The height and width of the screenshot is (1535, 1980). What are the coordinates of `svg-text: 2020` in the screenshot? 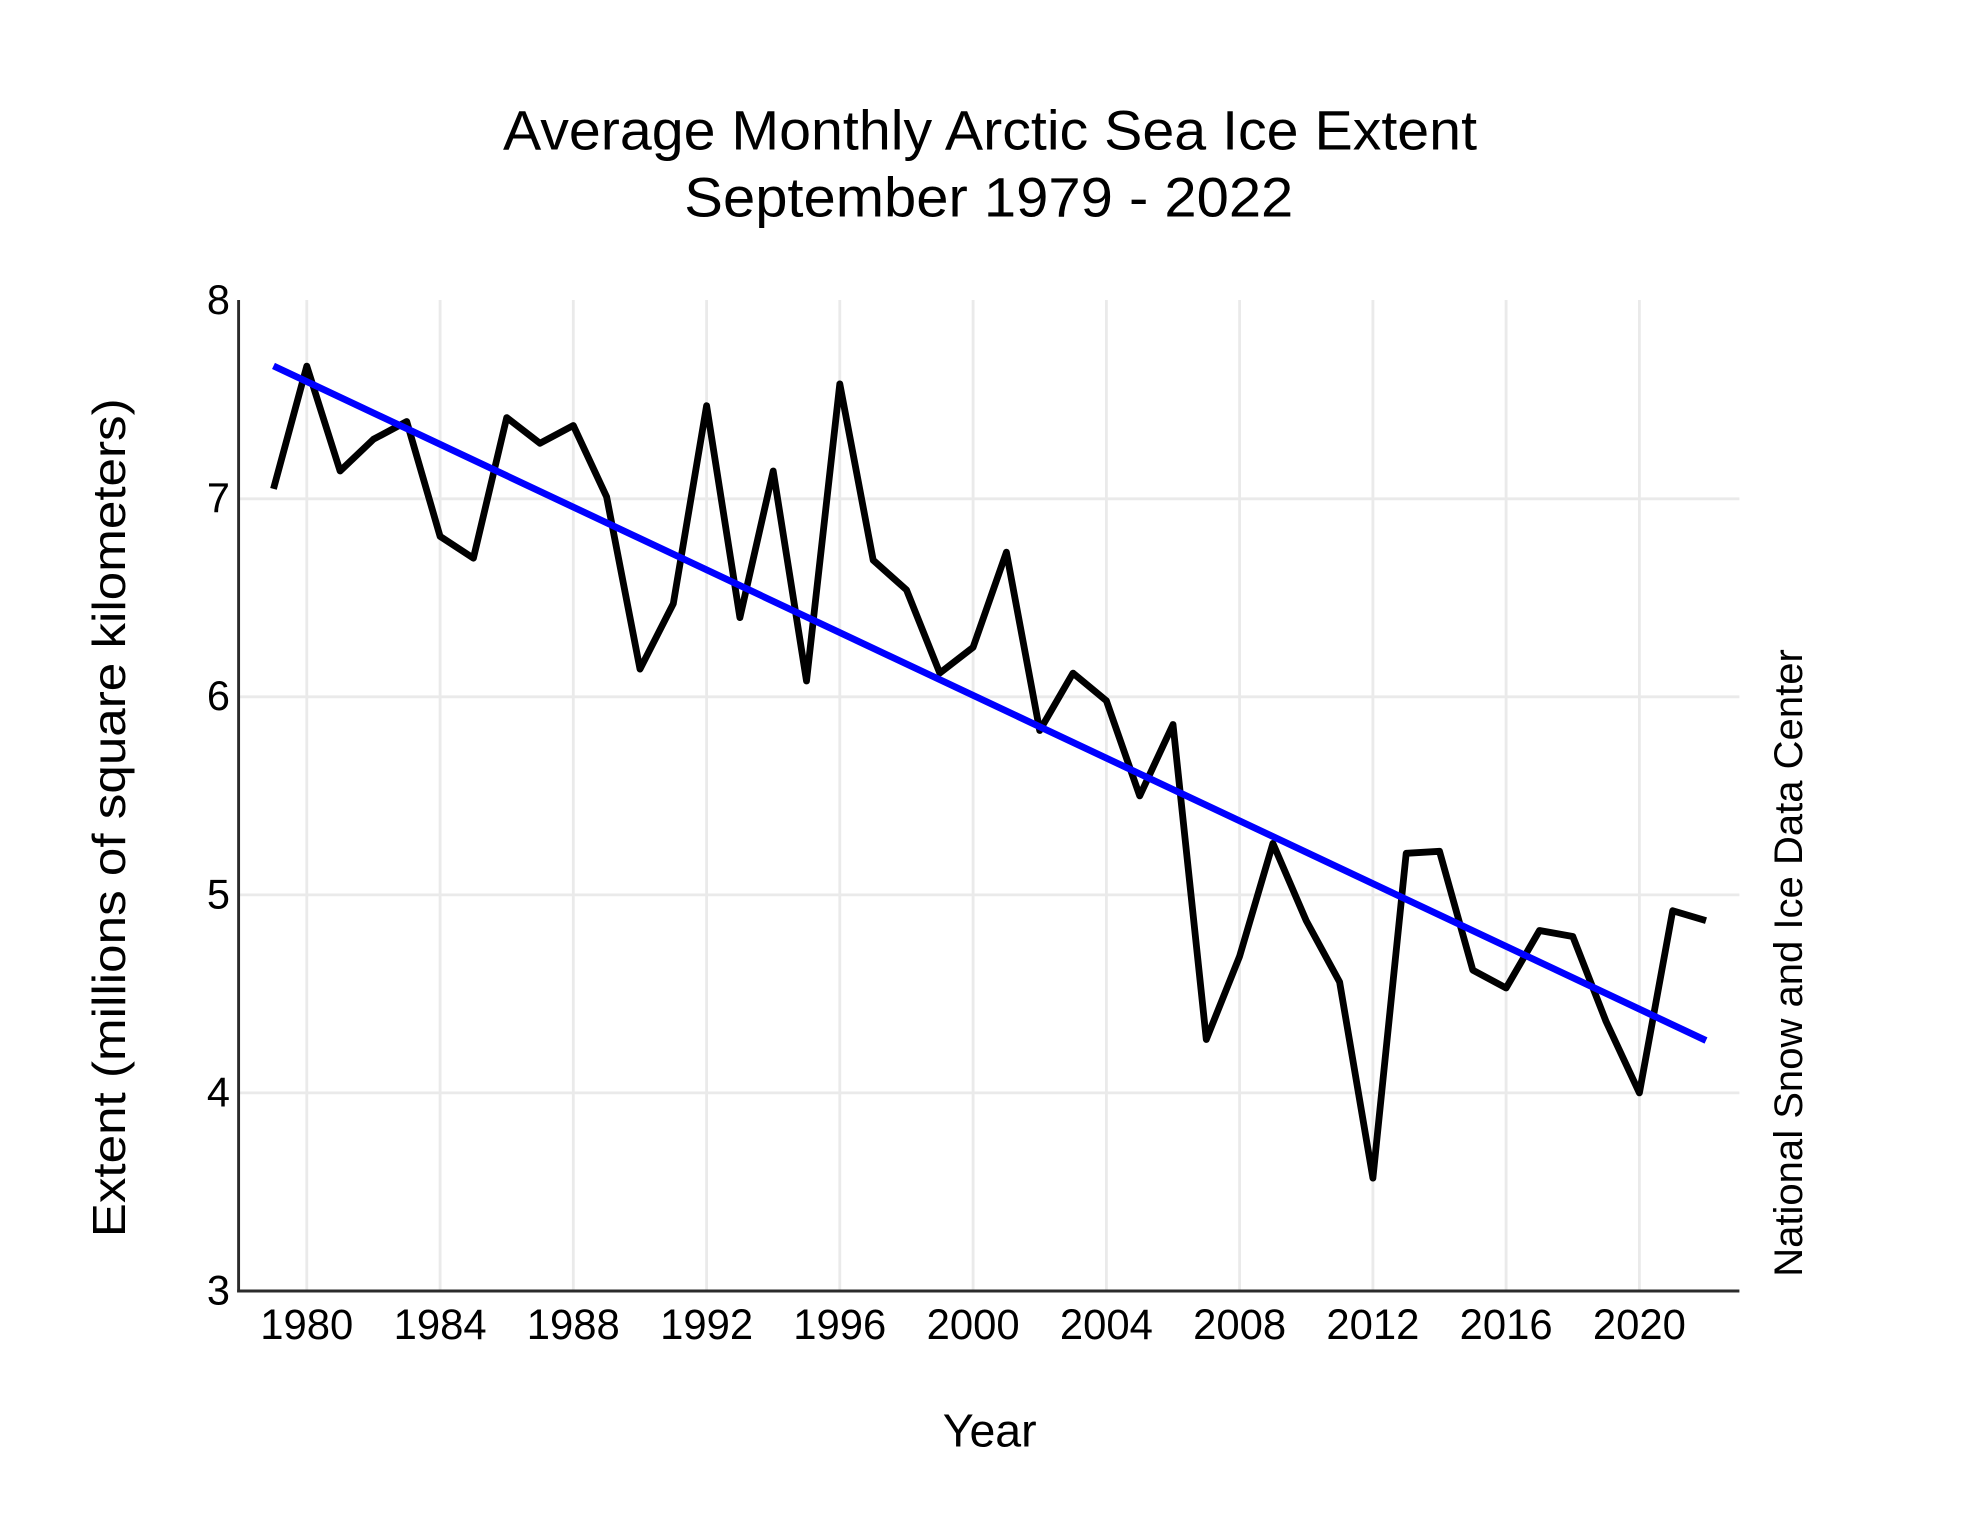 It's located at (1639, 1325).